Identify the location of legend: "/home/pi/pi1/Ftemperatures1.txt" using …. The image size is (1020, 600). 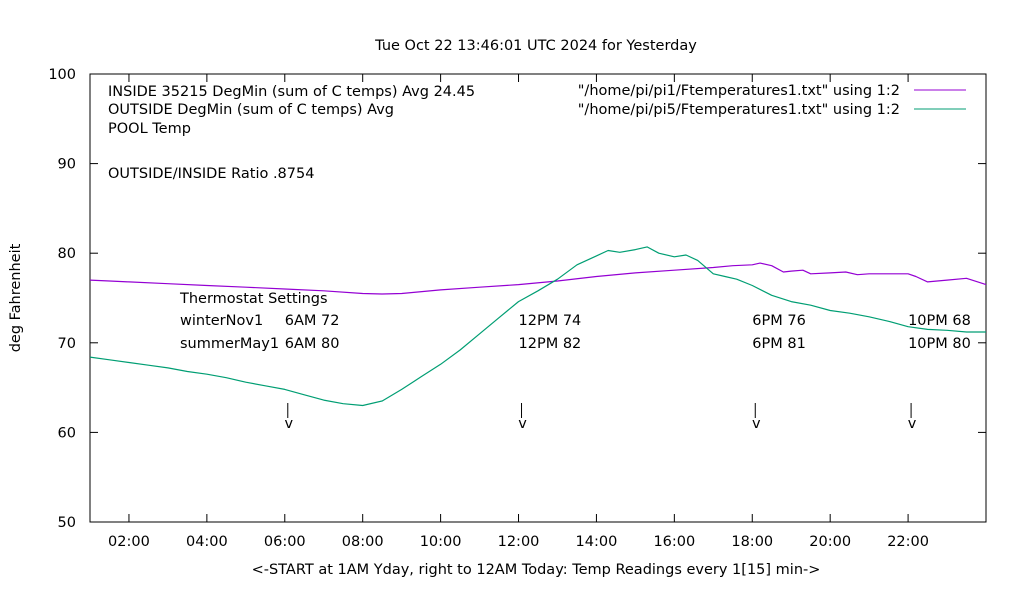
(772, 100).